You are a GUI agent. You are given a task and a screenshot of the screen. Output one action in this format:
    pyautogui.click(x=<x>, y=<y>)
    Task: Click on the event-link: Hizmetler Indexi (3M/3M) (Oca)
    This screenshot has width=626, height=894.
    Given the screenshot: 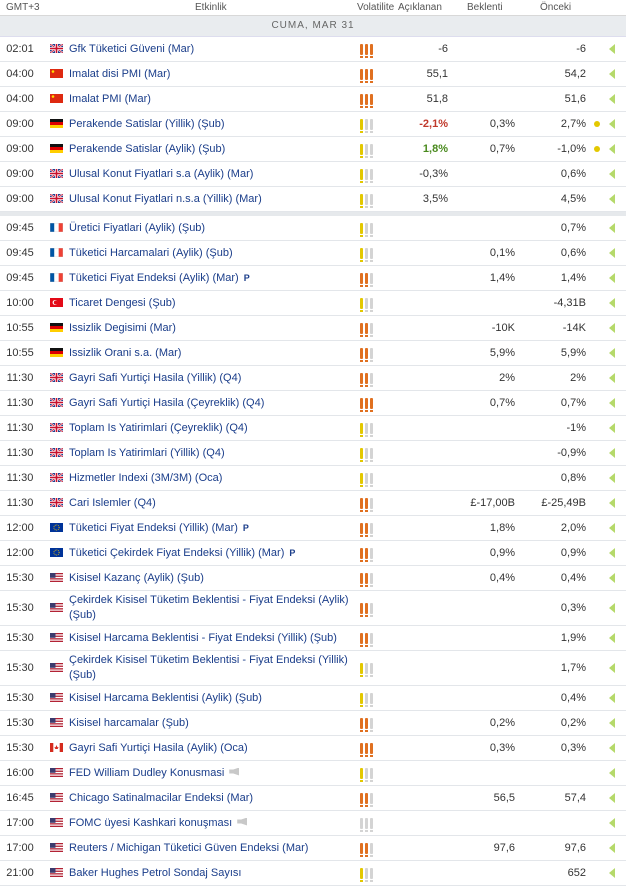 What is the action you would take?
    pyautogui.click(x=211, y=478)
    